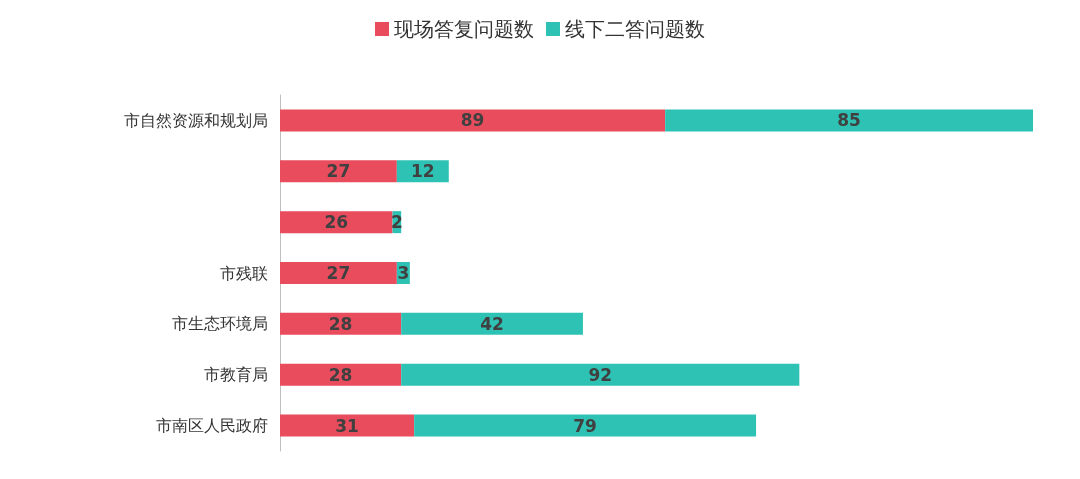 The height and width of the screenshot is (479, 1080). I want to click on y-tick-label: 市自然资源和规划局, so click(196, 120).